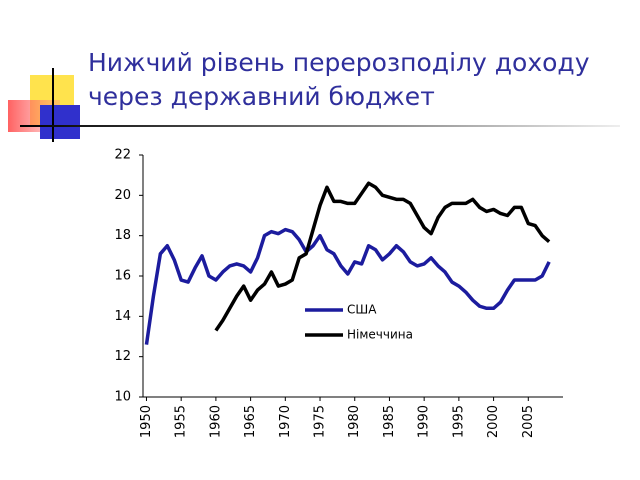 Image resolution: width=640 pixels, height=480 pixels. I want to click on y-tick-label: 18, so click(122, 235).